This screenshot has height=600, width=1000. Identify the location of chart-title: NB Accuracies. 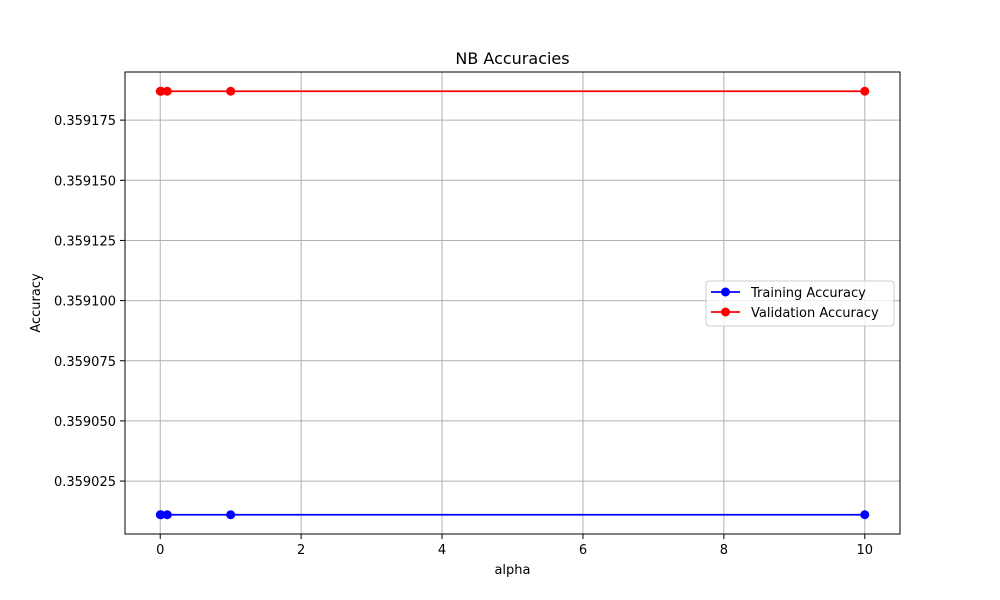
(512, 58).